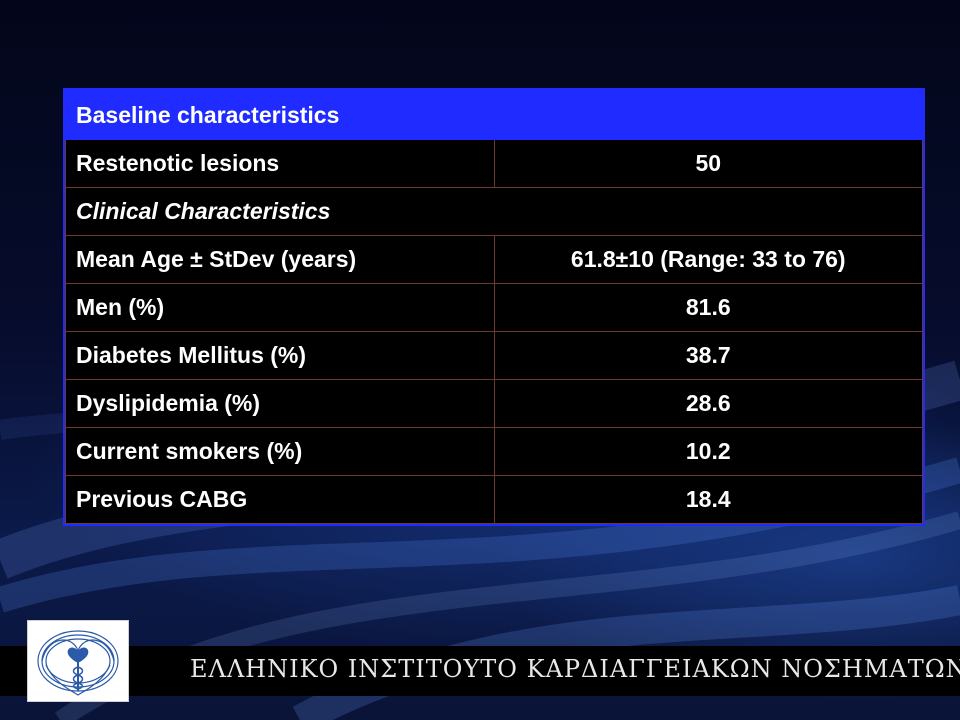 This screenshot has width=960, height=720. I want to click on row-value: 10.2, so click(708, 451).